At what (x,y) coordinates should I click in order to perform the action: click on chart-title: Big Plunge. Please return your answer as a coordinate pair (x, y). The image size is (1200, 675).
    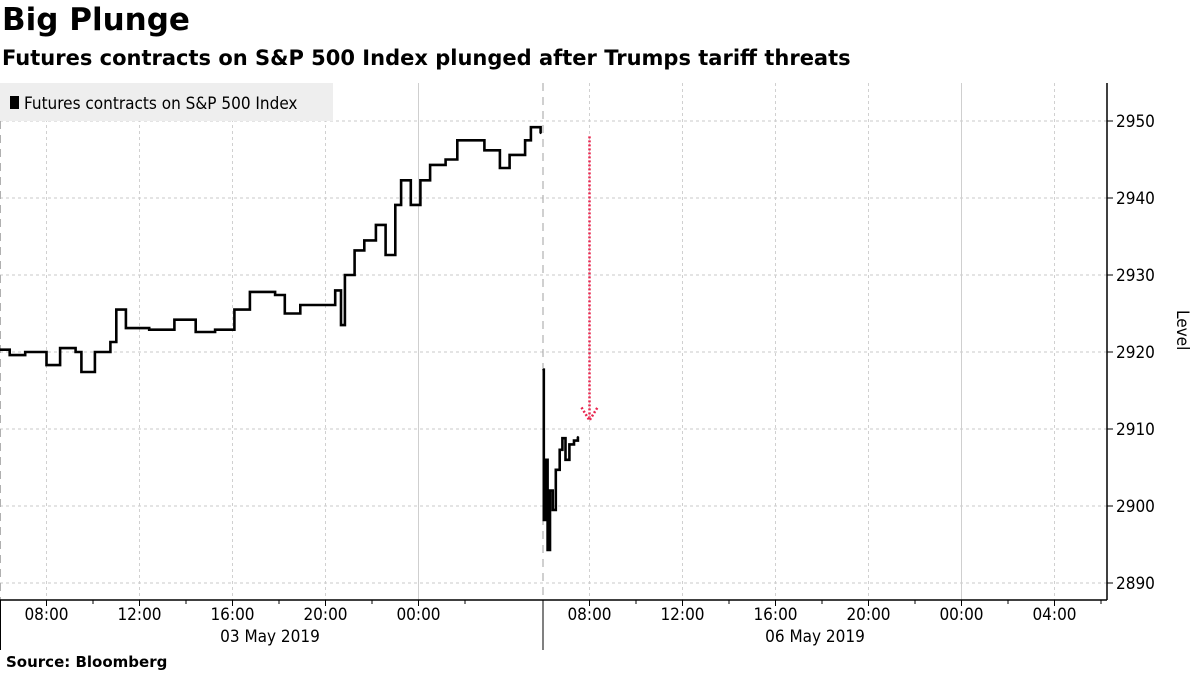
    Looking at the image, I should click on (96, 20).